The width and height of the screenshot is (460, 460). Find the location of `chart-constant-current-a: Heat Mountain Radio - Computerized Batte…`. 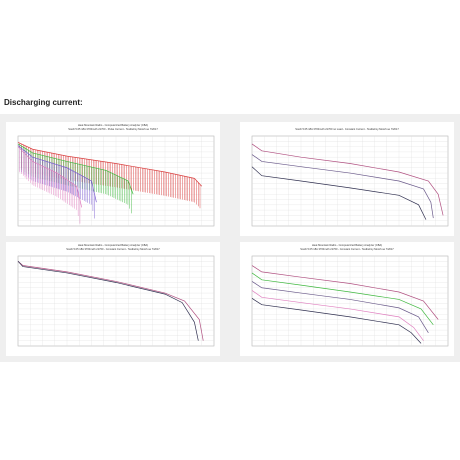

chart-constant-current-a: Heat Mountain Radio - Computerized Batte… is located at coordinates (113, 299).